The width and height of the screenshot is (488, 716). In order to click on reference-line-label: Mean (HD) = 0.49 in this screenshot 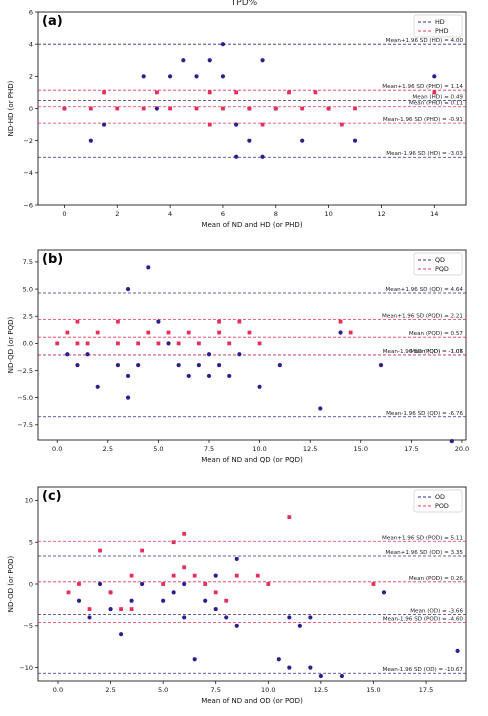, I will do `click(437, 98)`.